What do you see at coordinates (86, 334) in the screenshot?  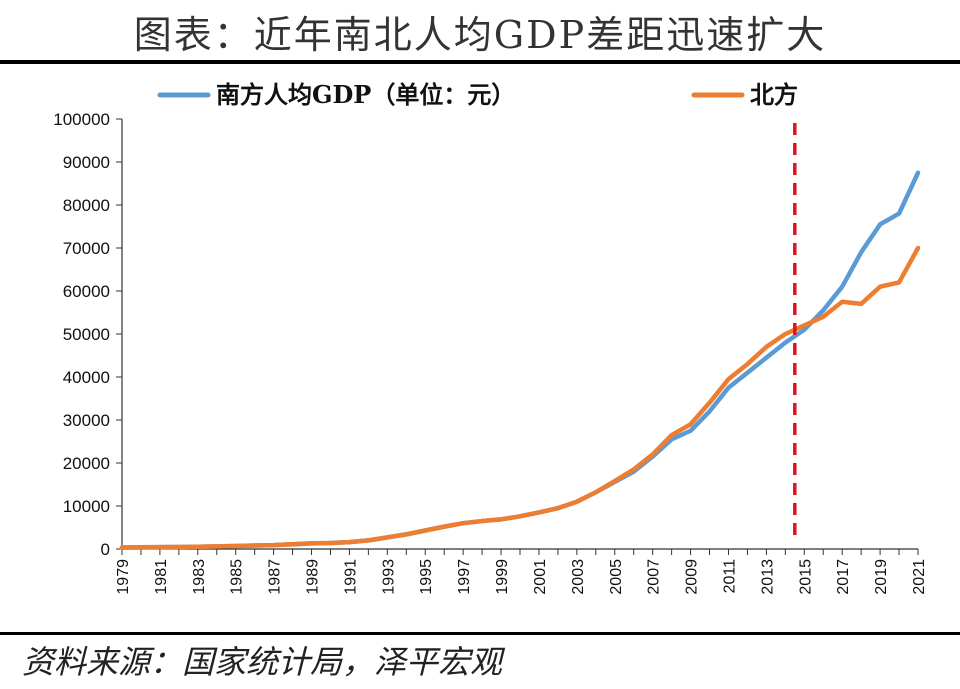 I see `y-tick-label: 50000` at bounding box center [86, 334].